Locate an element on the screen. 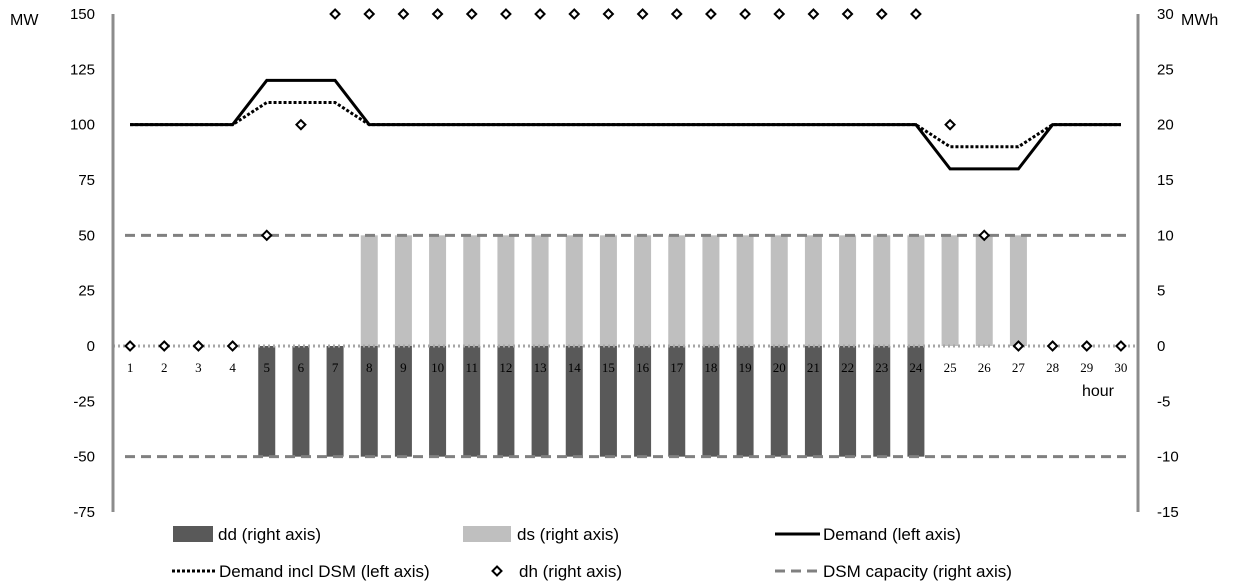 Image resolution: width=1246 pixels, height=587 pixels. x-tick-label: 21 is located at coordinates (813, 367).